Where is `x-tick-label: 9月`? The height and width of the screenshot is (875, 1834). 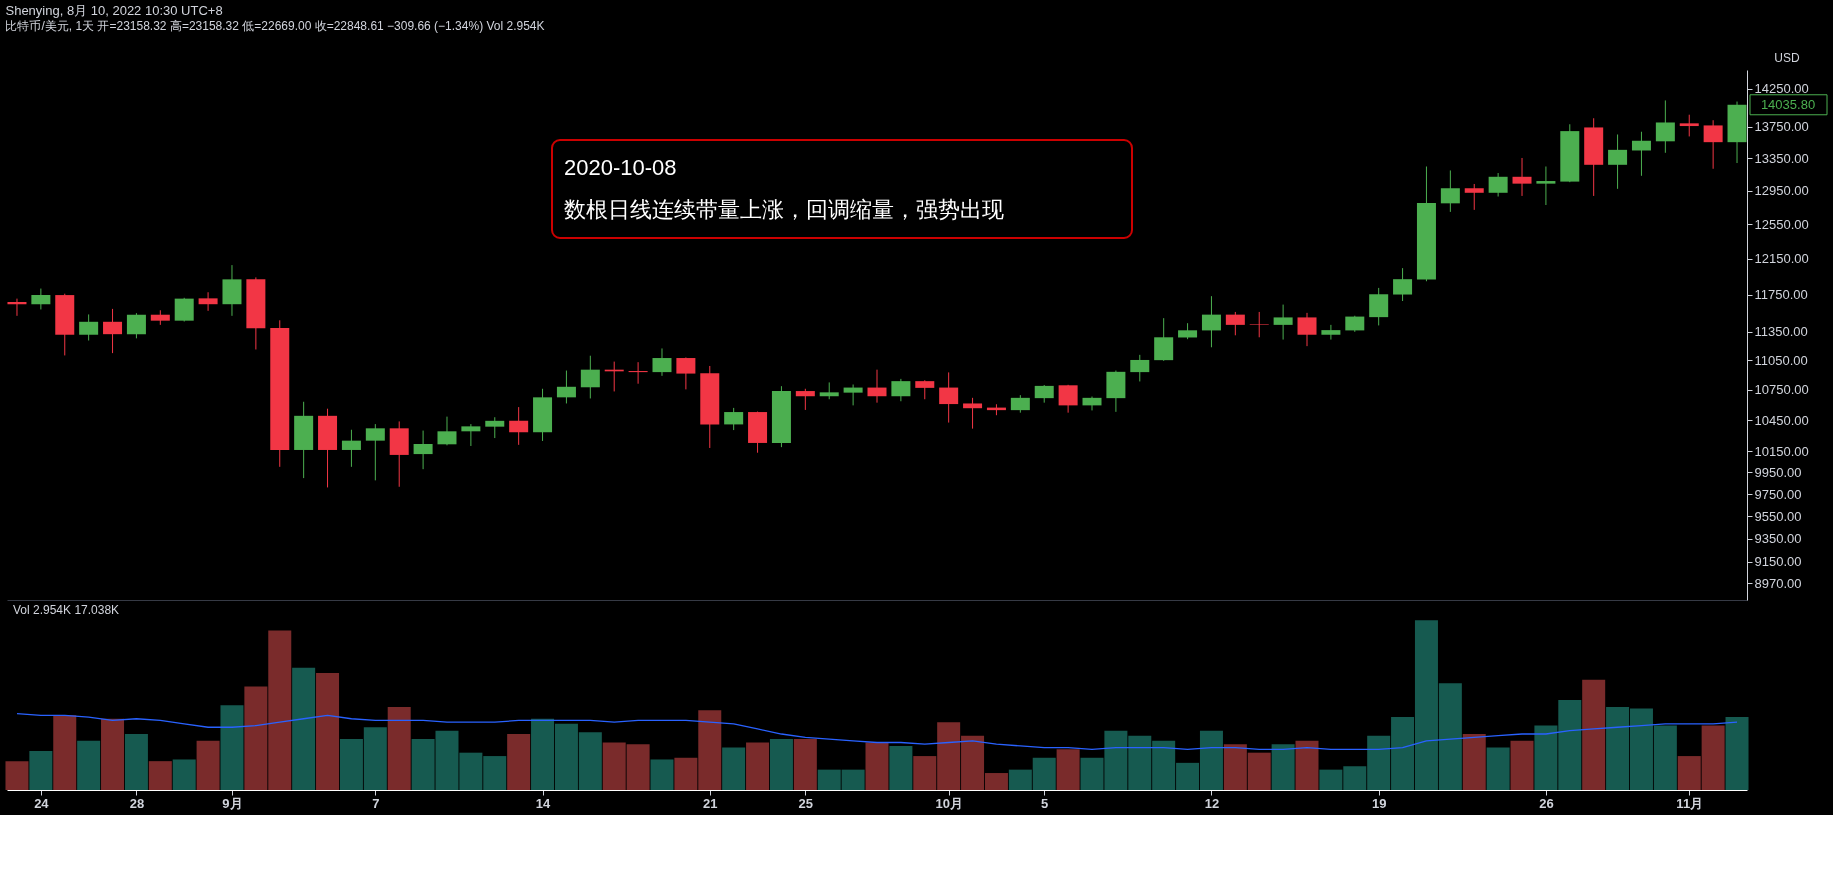
x-tick-label: 9月 is located at coordinates (232, 803).